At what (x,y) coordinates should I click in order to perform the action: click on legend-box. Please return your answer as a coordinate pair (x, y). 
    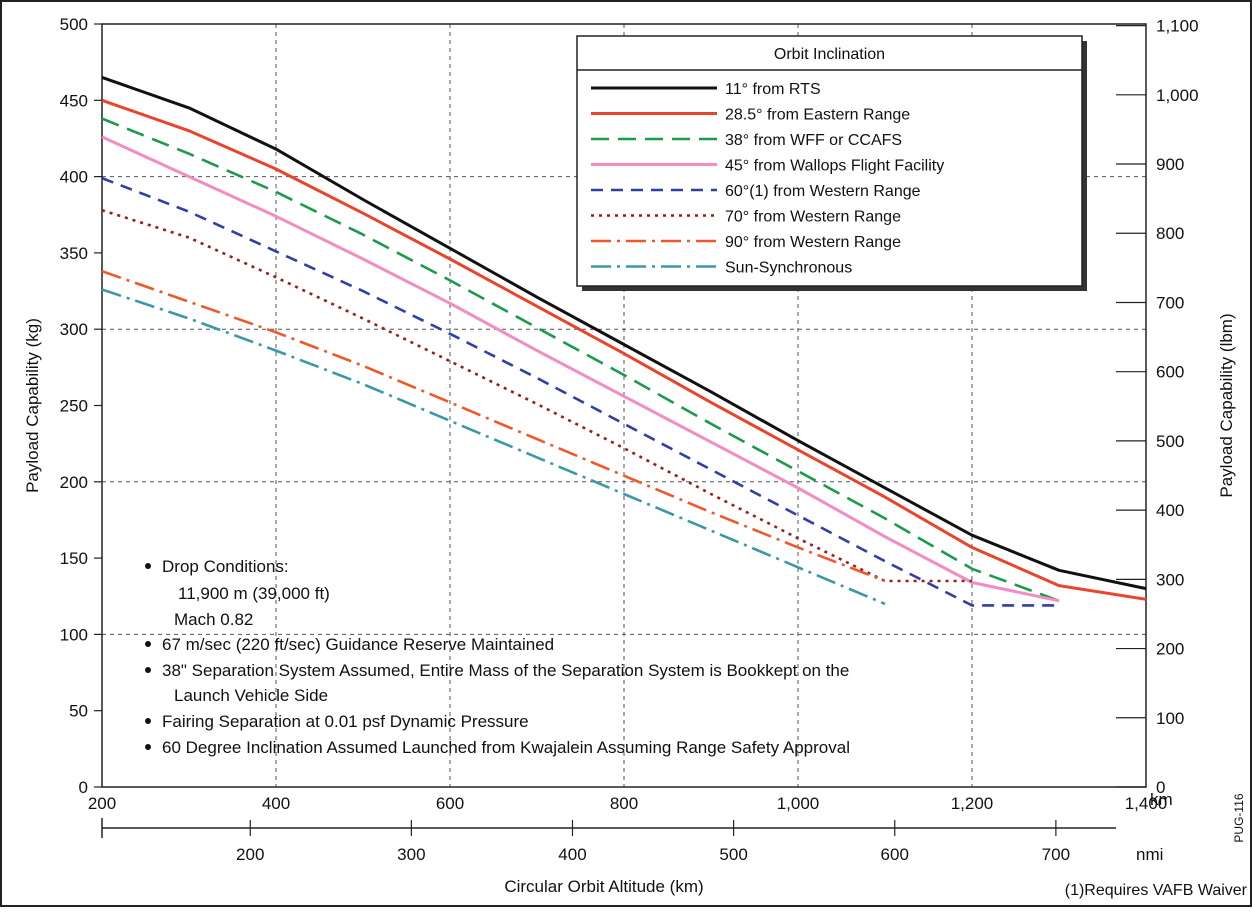
    Looking at the image, I should click on (829, 161).